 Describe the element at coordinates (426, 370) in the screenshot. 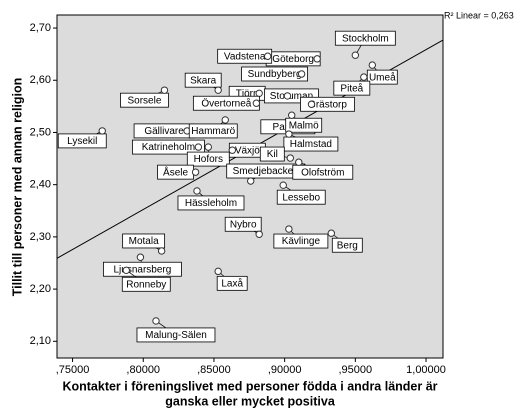

I see `x-tick-label: 1,00000` at that location.